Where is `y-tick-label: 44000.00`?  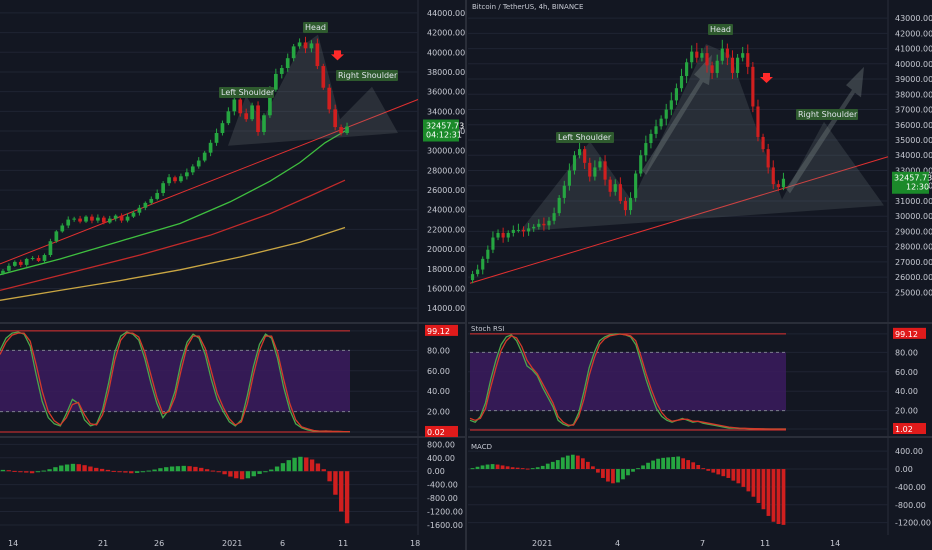
y-tick-label: 44000.00 is located at coordinates (446, 13).